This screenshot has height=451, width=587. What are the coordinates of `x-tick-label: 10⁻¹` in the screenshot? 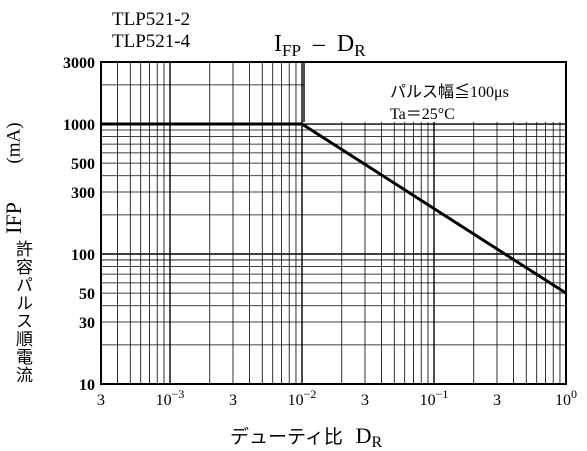 It's located at (434, 398).